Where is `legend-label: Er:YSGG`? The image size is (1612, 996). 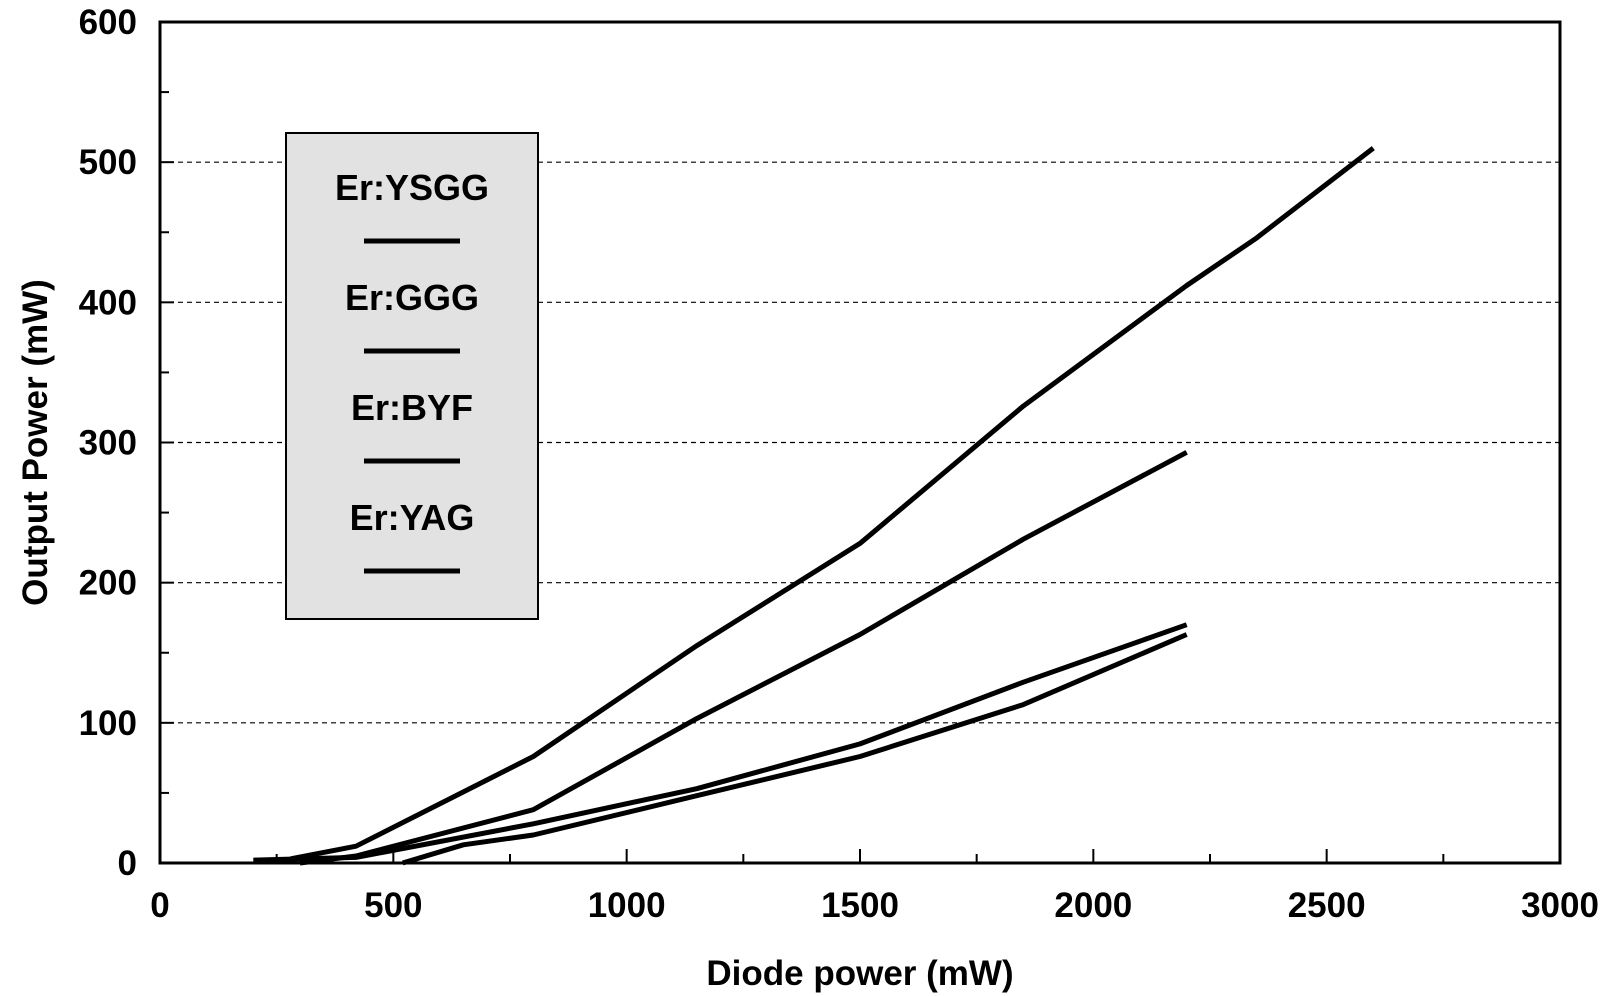 legend-label: Er:YSGG is located at coordinates (412, 187).